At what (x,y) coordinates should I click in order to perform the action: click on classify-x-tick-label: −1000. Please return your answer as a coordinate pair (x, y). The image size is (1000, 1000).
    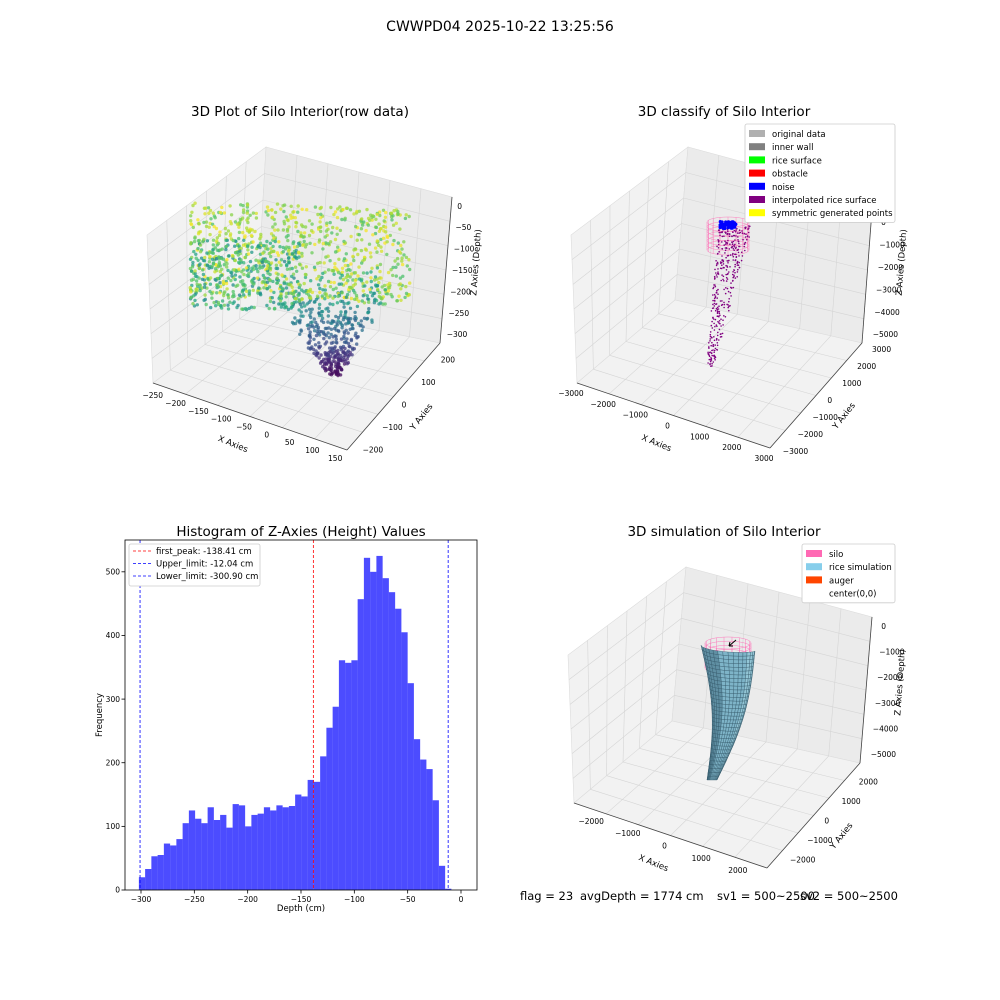
    Looking at the image, I should click on (636, 415).